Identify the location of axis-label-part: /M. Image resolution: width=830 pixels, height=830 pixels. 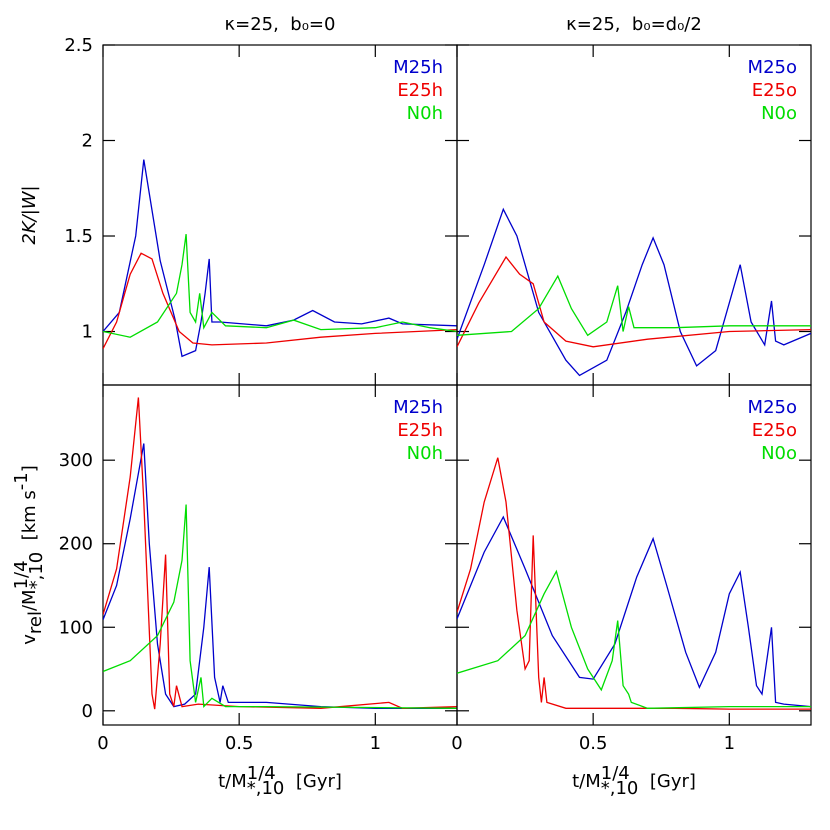
(29, 600).